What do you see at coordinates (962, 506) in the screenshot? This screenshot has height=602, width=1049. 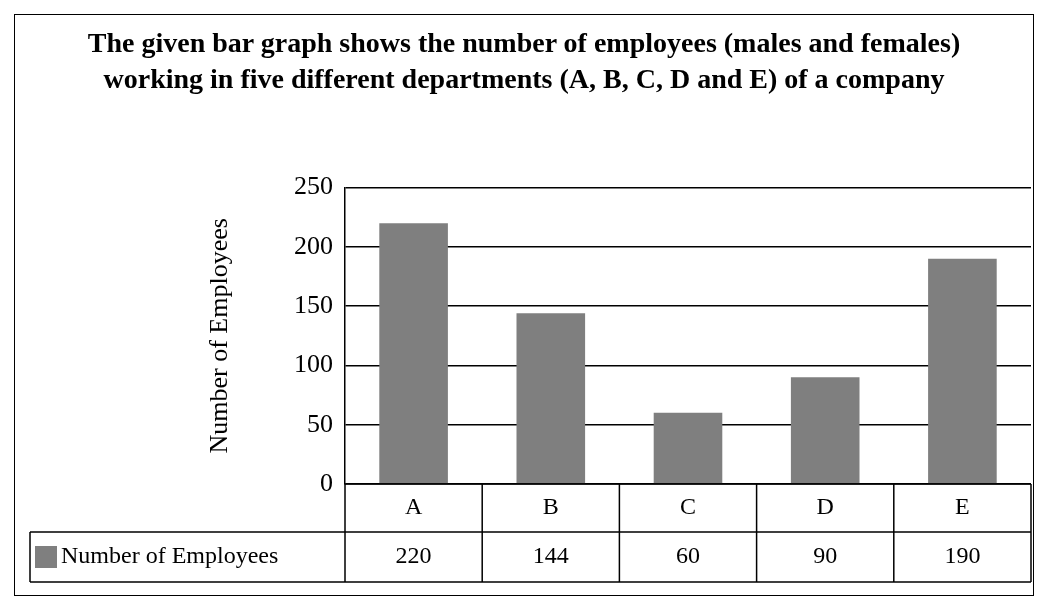 I see `x-tick-label: E` at bounding box center [962, 506].